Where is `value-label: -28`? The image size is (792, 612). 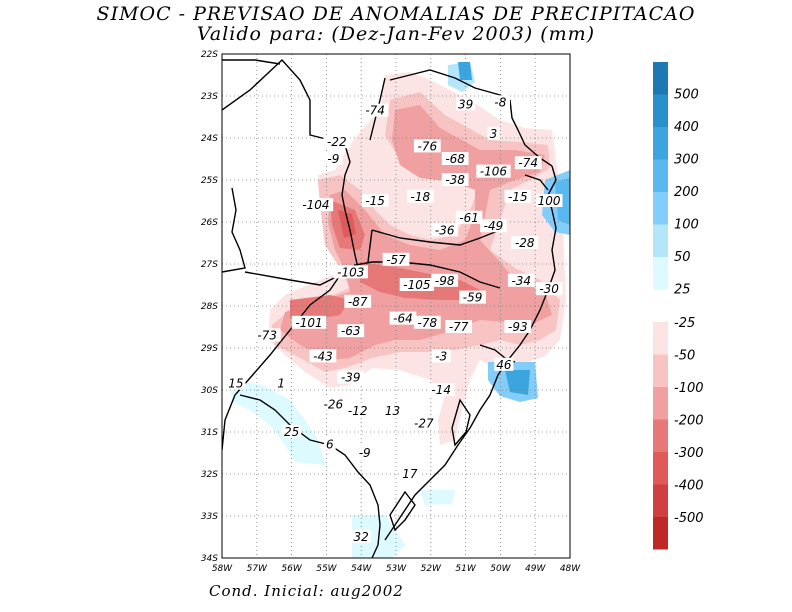
value-label: -28 is located at coordinates (525, 243).